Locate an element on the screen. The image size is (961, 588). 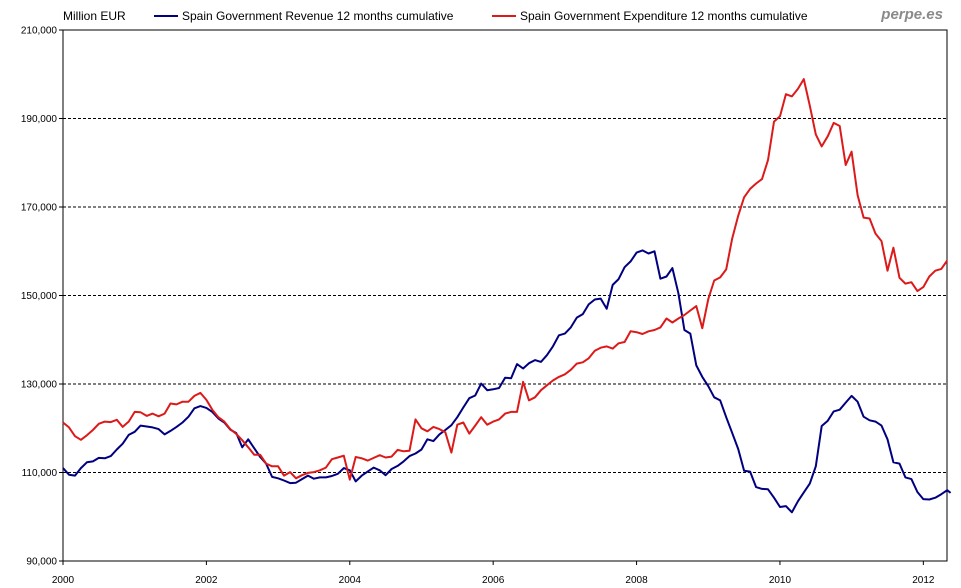
brand-watermark: perpe.es is located at coordinates (911, 14).